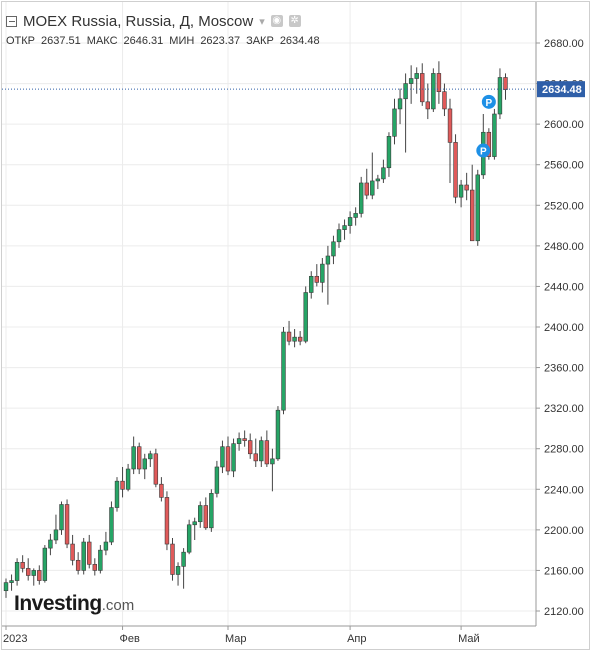  I want to click on y-tick-label: 2160.00, so click(564, 571).